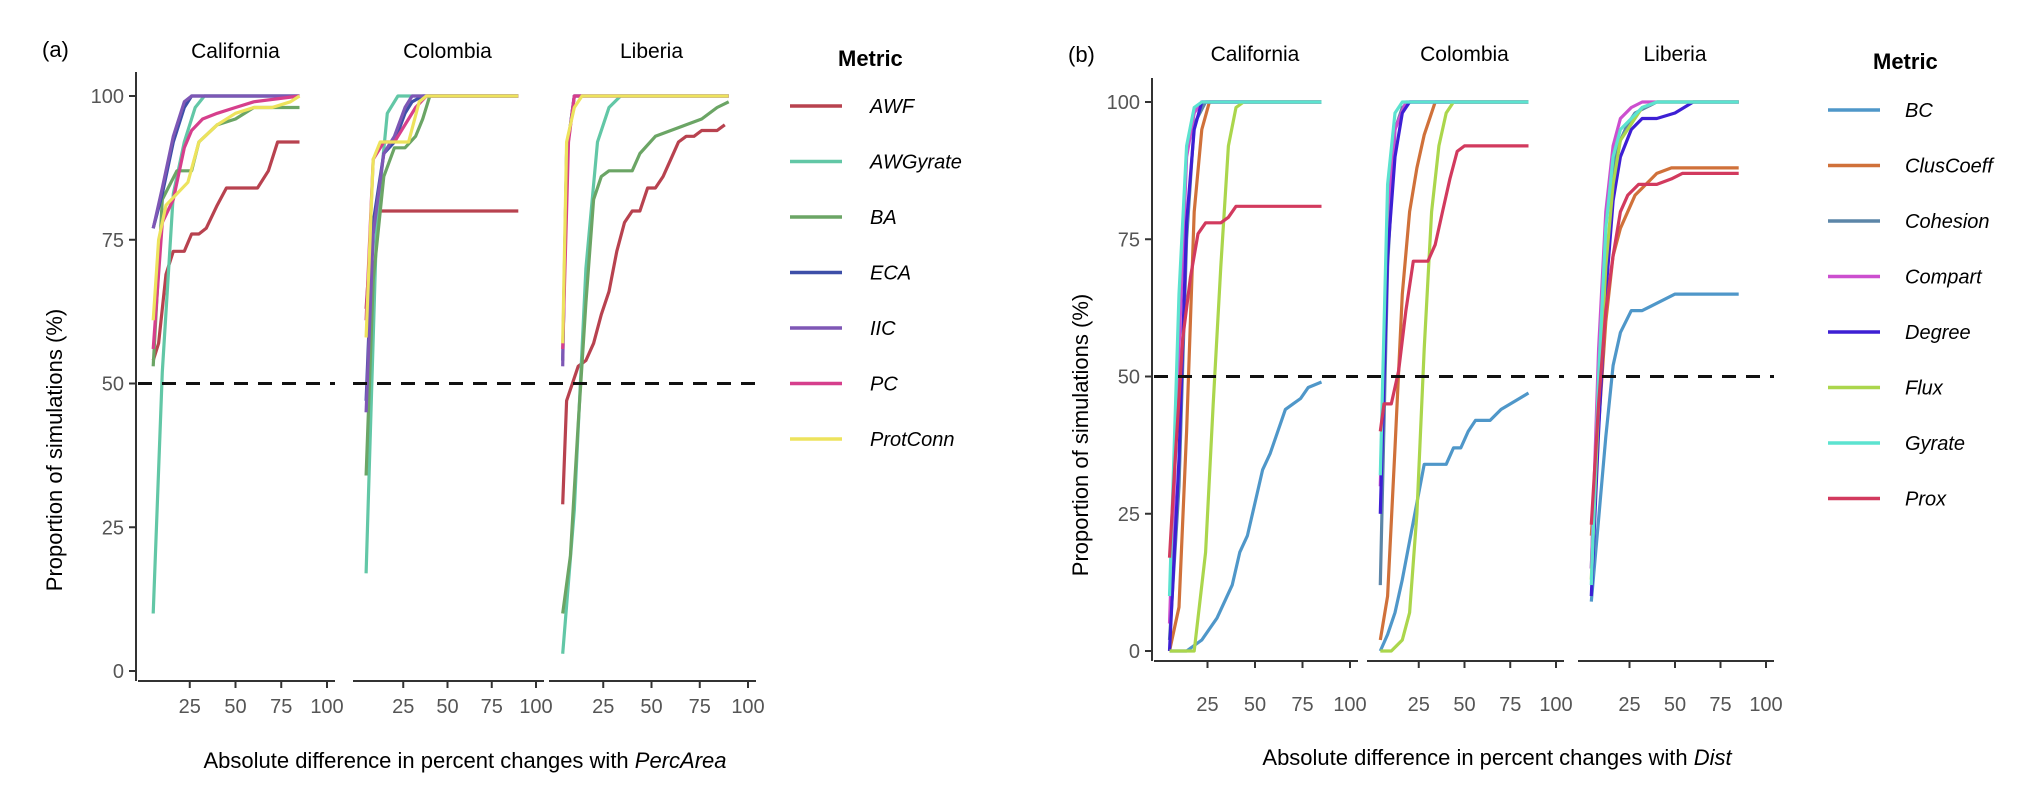 This screenshot has width=2034, height=808. Describe the element at coordinates (645, 219) in the screenshot. I see `series-line-protconn-liberia` at that location.